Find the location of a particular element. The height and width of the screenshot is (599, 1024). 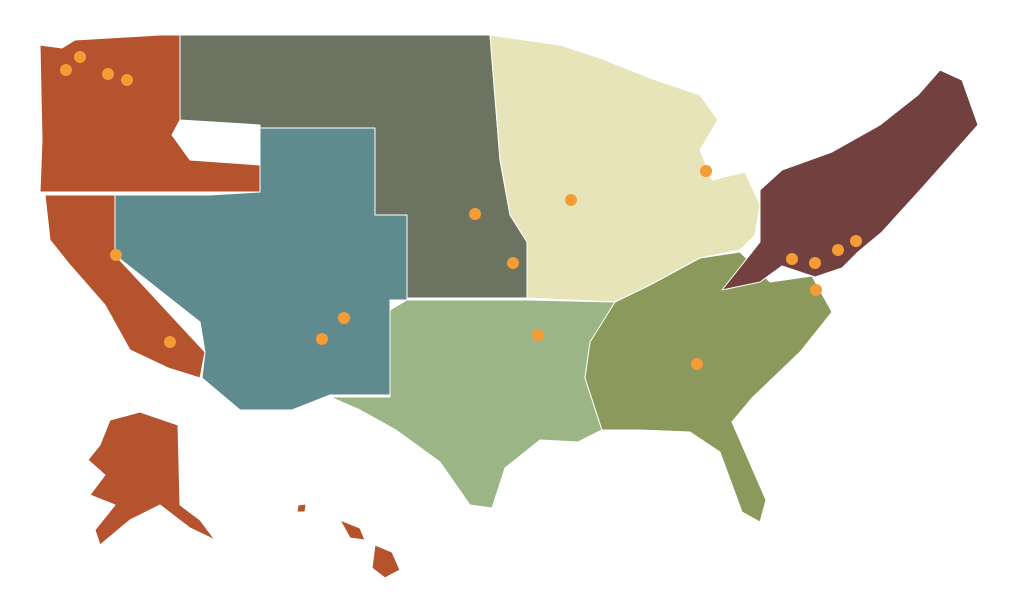

midwest-region is located at coordinates (625, 168).